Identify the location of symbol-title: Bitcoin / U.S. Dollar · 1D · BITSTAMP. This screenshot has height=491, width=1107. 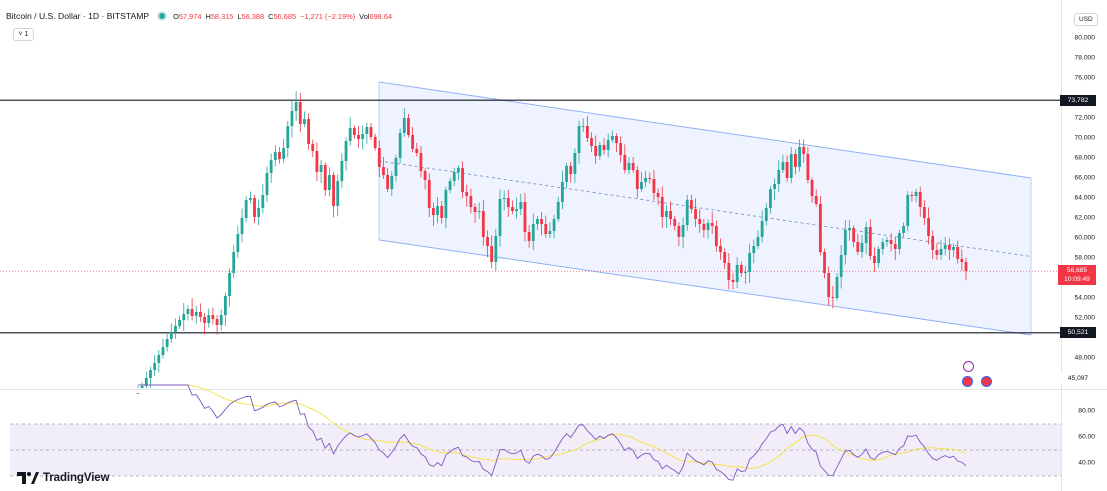
(78, 16).